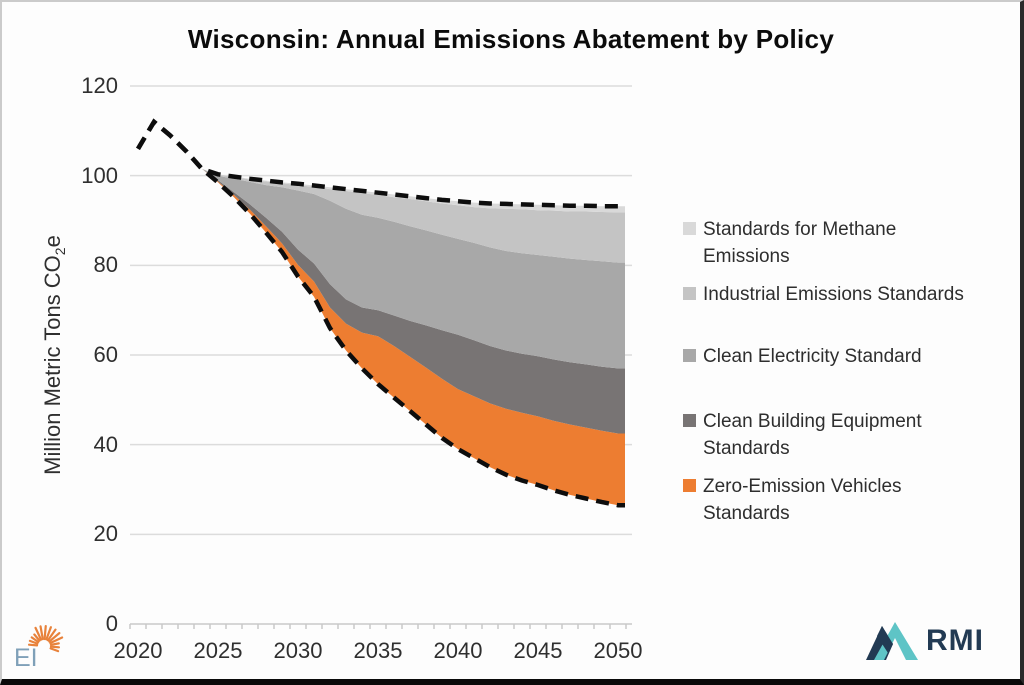 This screenshot has width=1024, height=685. I want to click on area-industrial-emissions-standards, so click(381, 192).